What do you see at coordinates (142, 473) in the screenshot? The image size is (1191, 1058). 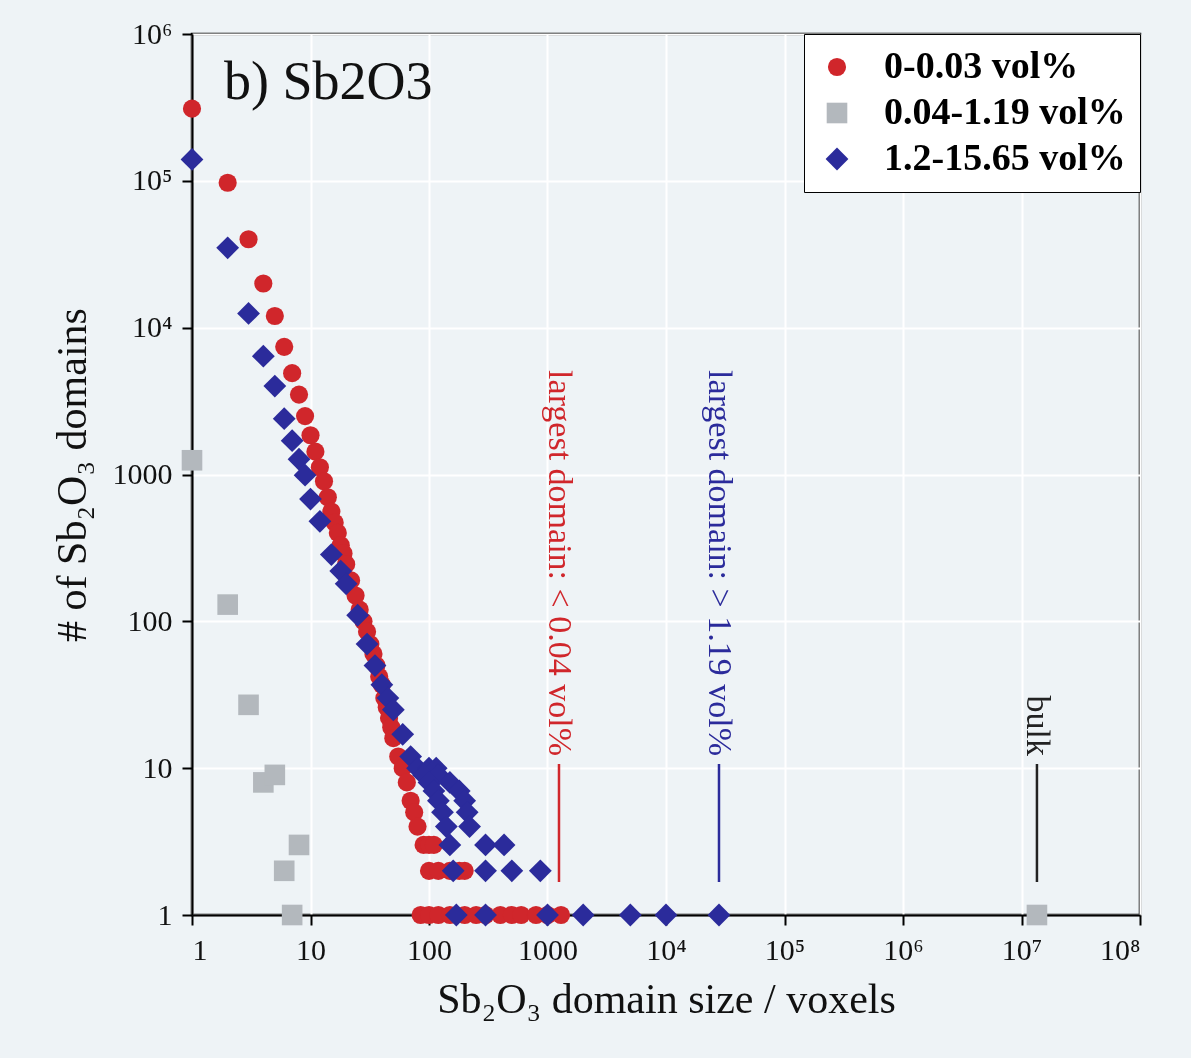 I see `y-tick-label: 1000` at bounding box center [142, 473].